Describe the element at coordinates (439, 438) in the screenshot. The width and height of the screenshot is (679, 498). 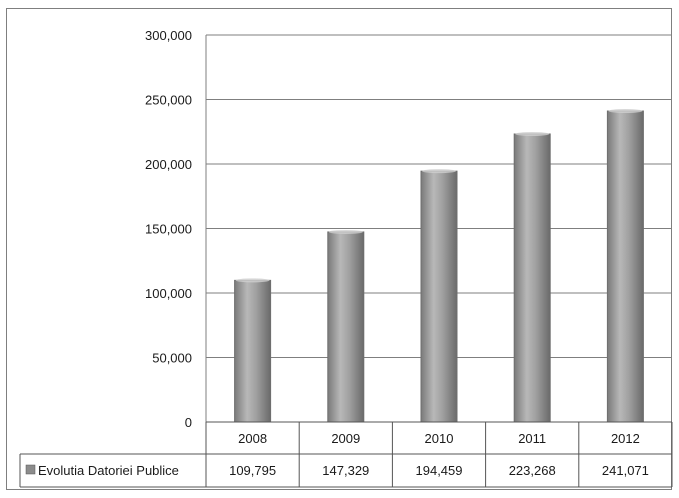
I see `category-label: 2010` at that location.